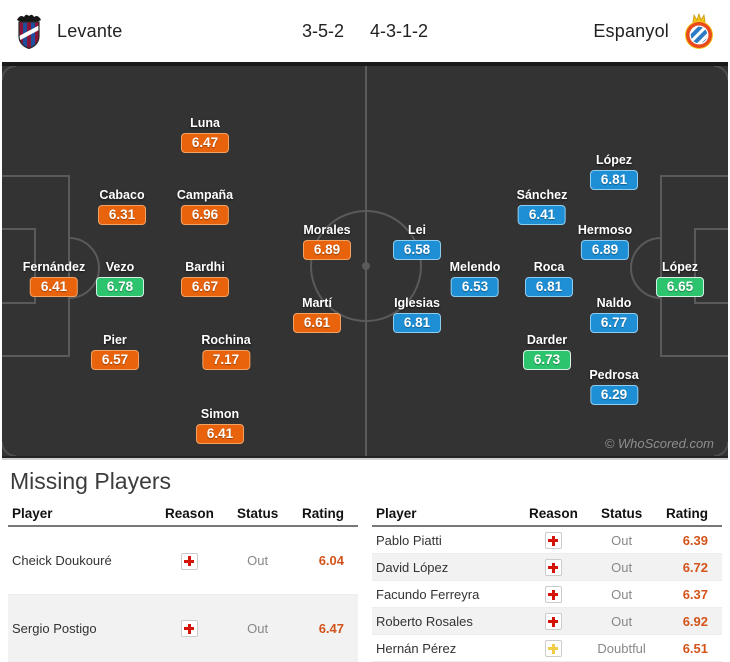 This screenshot has height=662, width=730. I want to click on player-chip: Pedrosa 6.29, so click(614, 386).